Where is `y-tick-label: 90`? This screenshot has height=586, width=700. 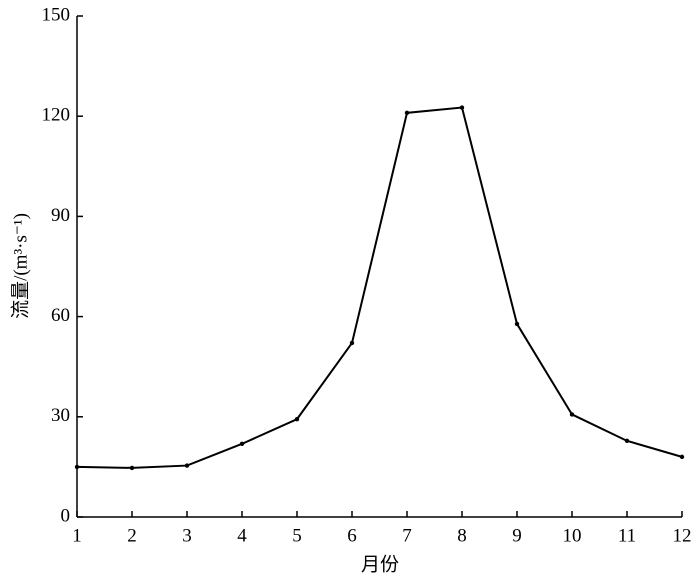 y-tick-label: 90 is located at coordinates (60, 215).